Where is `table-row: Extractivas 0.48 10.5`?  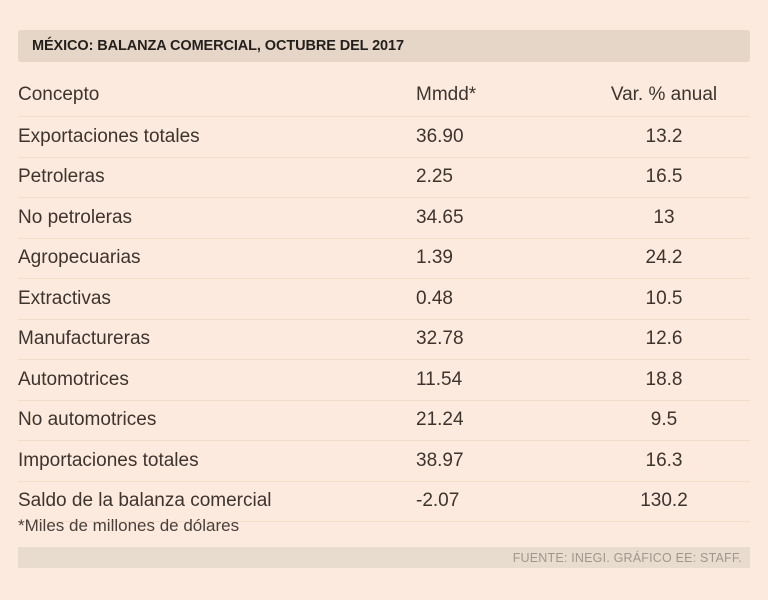
table-row: Extractivas 0.48 10.5 is located at coordinates (384, 299).